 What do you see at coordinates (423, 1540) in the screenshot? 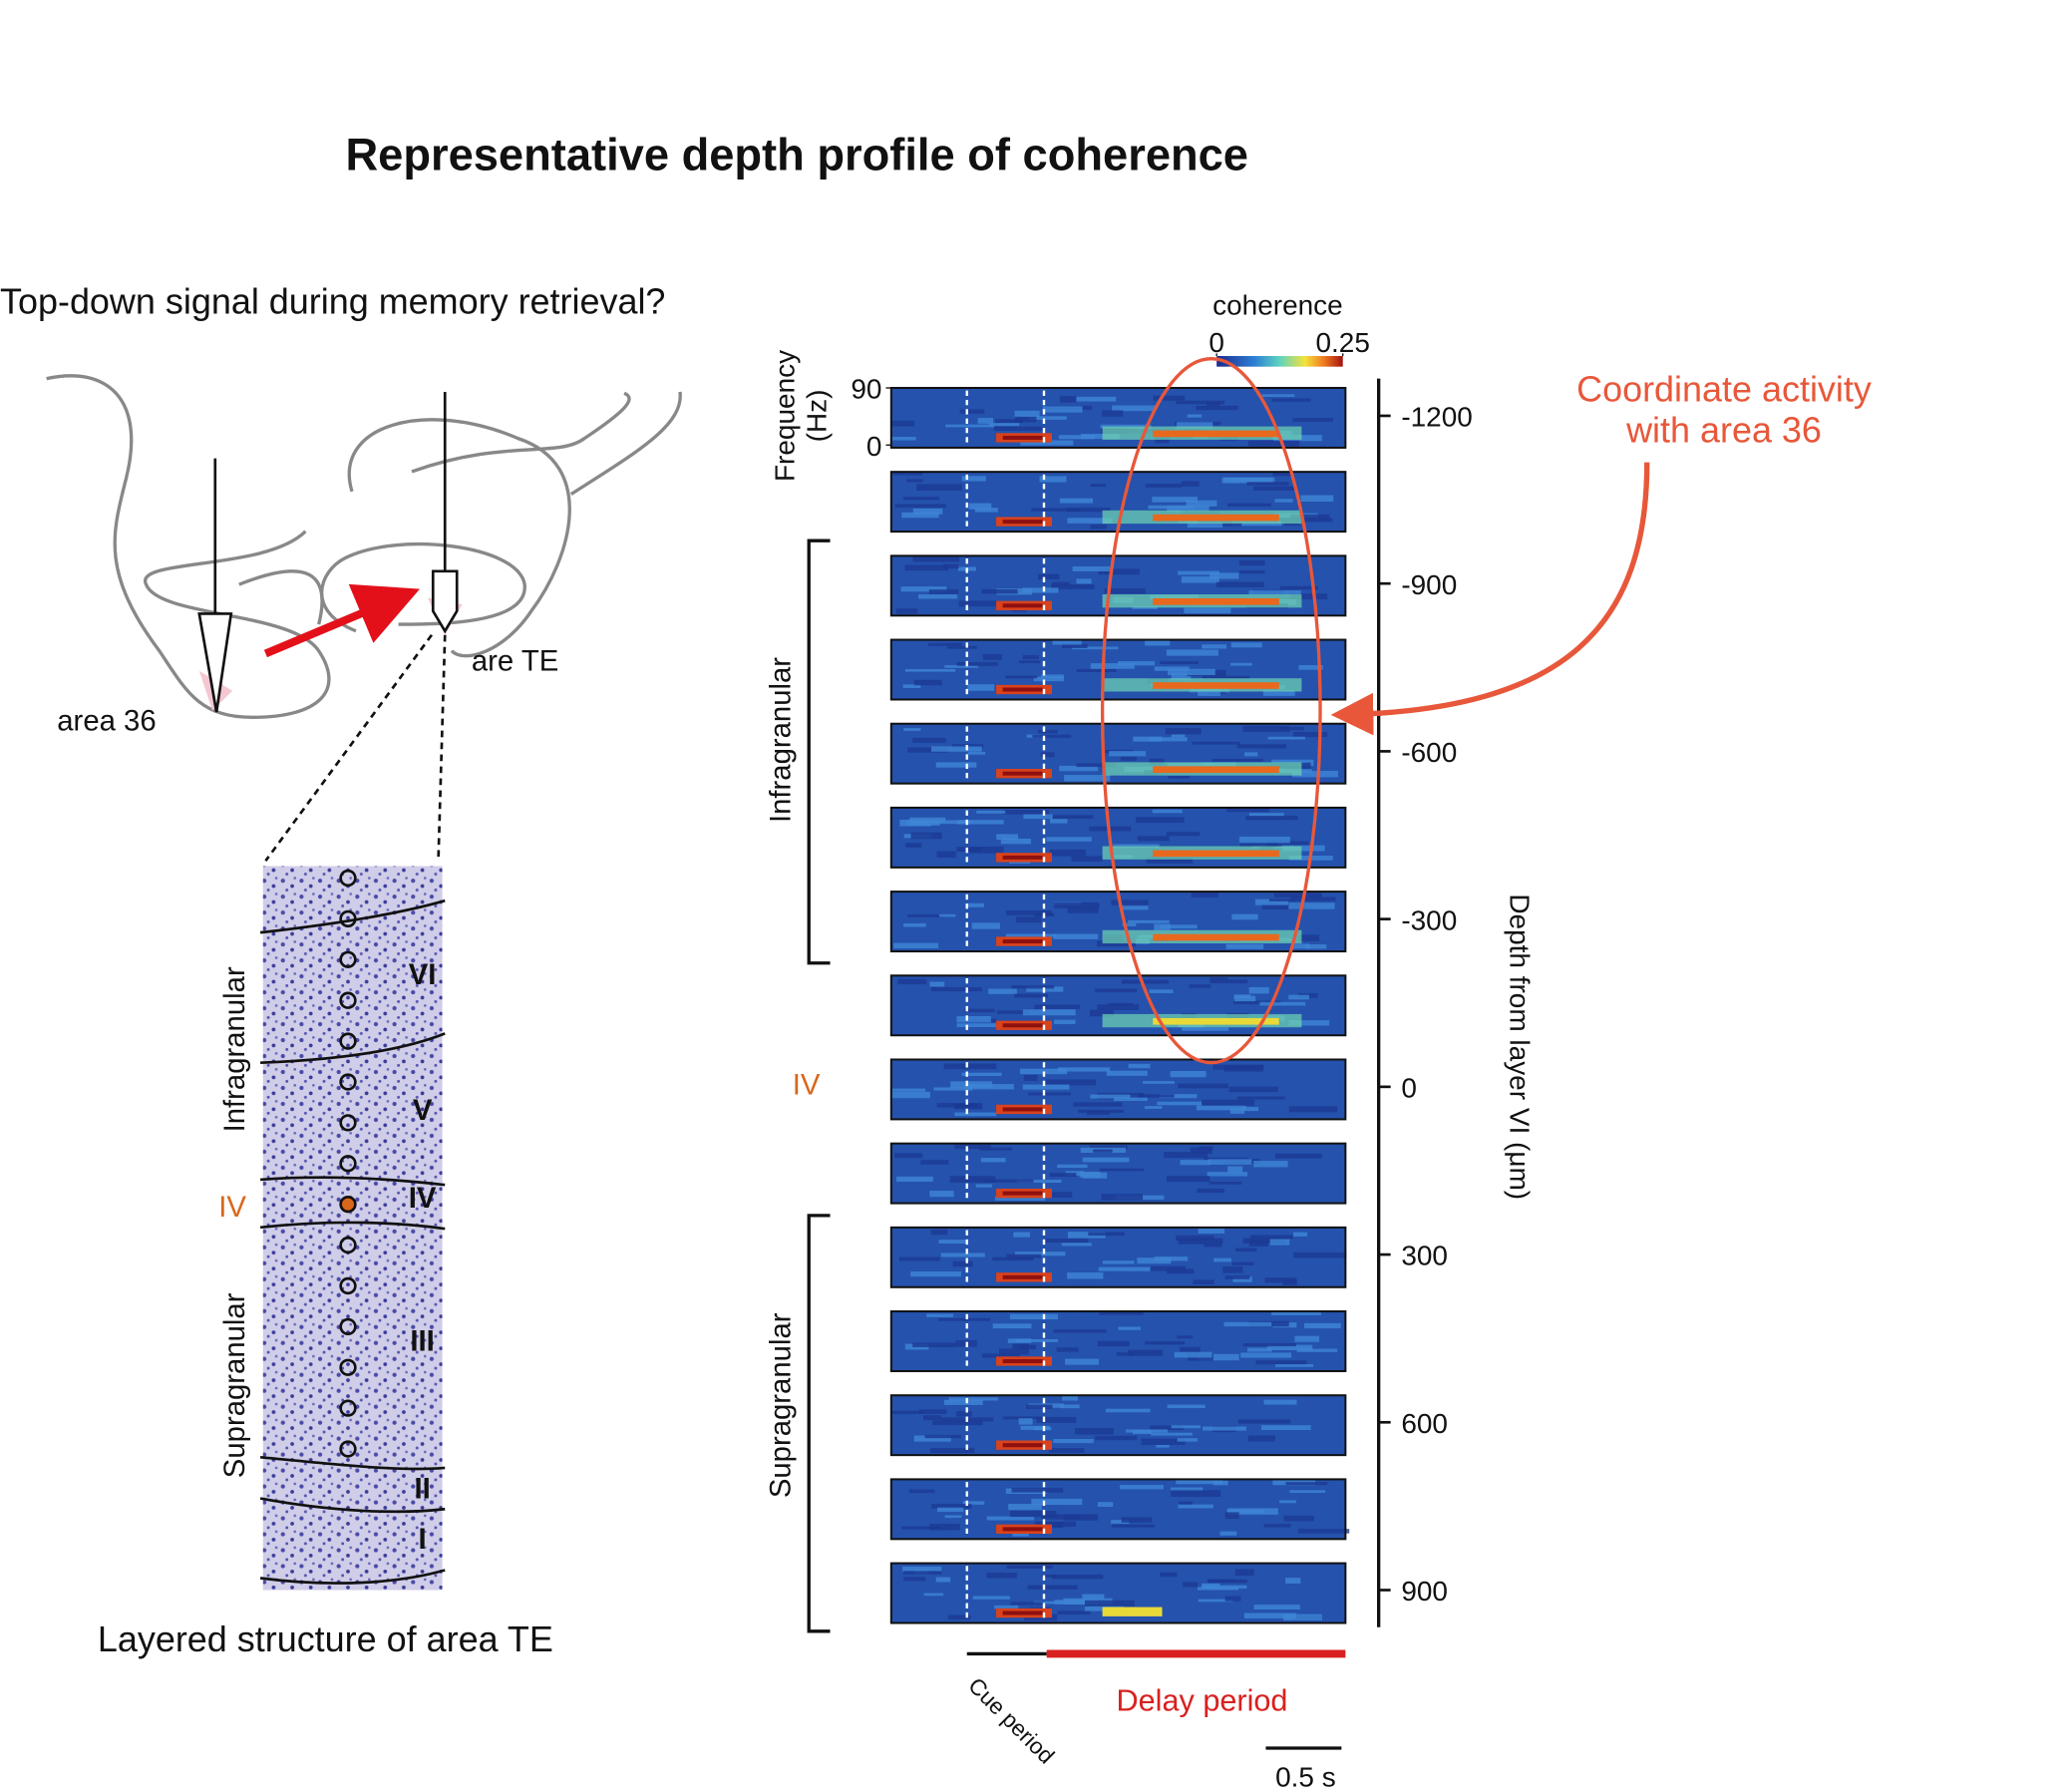
I see `layer-label: I` at bounding box center [423, 1540].